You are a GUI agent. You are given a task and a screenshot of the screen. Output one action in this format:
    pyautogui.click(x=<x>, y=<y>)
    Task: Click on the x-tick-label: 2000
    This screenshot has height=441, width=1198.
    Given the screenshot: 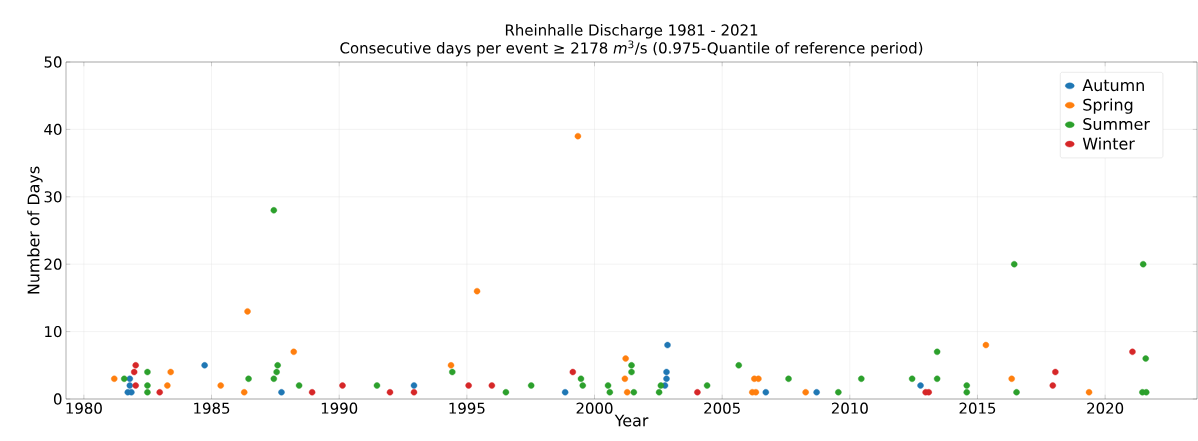 What is the action you would take?
    pyautogui.click(x=594, y=408)
    